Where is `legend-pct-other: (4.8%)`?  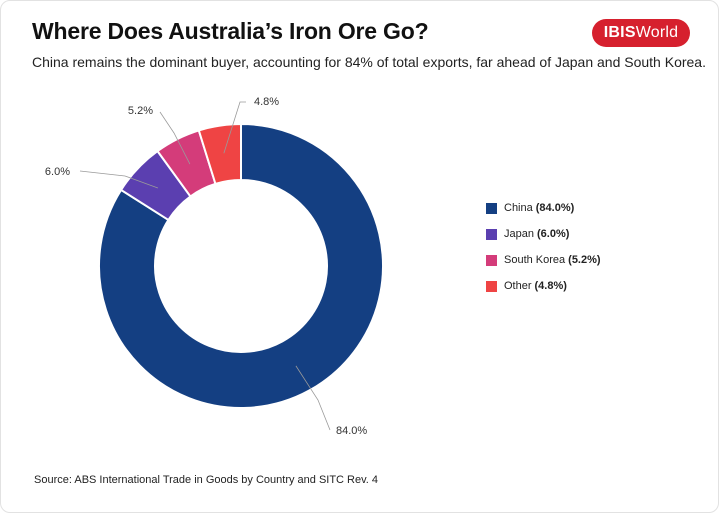 legend-pct-other: (4.8%) is located at coordinates (550, 286).